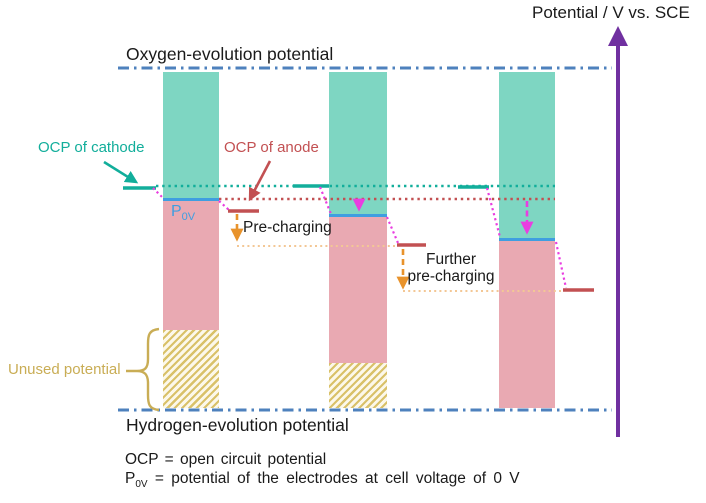  Describe the element at coordinates (188, 217) in the screenshot. I see `p0v-label-sub: 0V` at that location.